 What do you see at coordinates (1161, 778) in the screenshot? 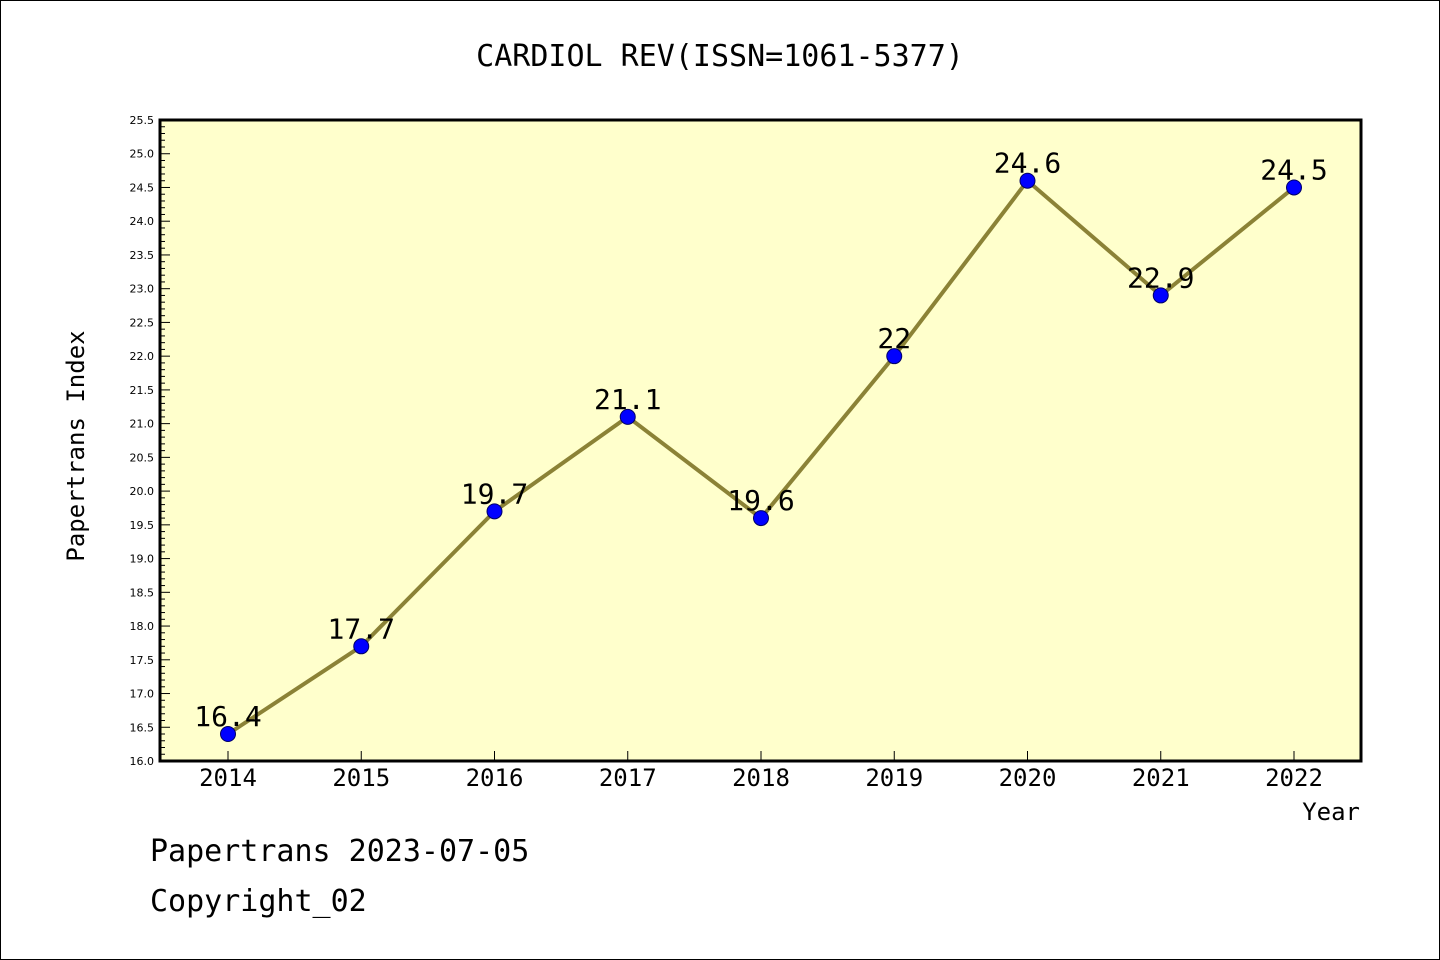
I see `x-tick-label: 2021` at bounding box center [1161, 778].